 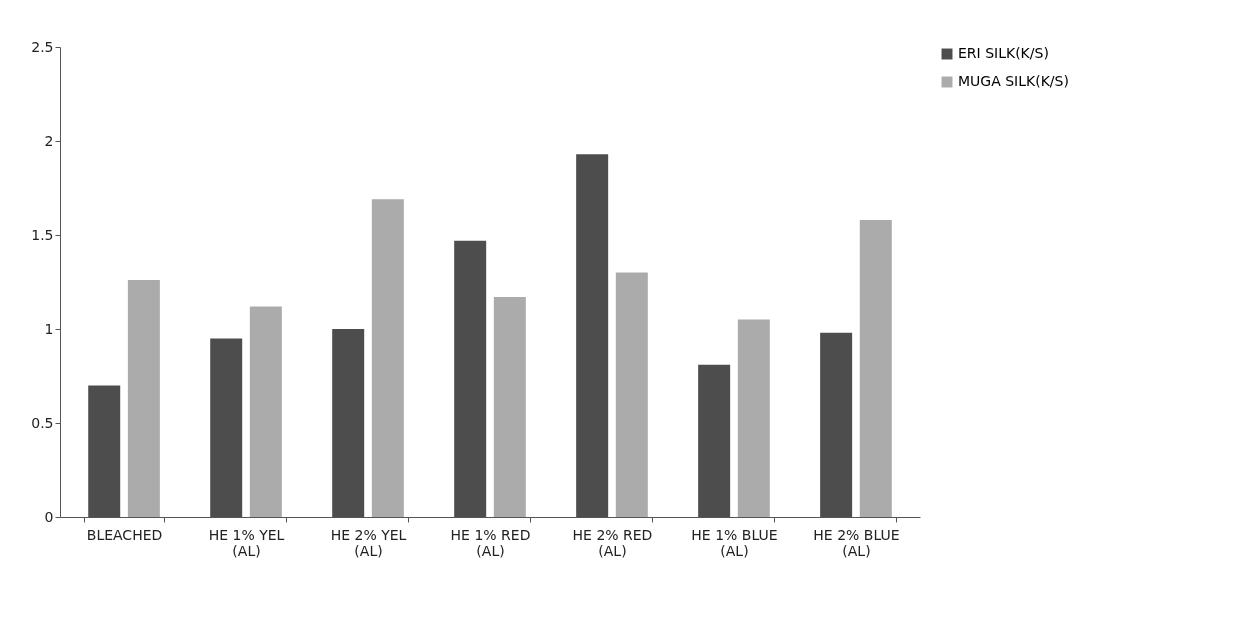 I want to click on legend-label: ERI SILK(K/S), so click(x=1003, y=53).